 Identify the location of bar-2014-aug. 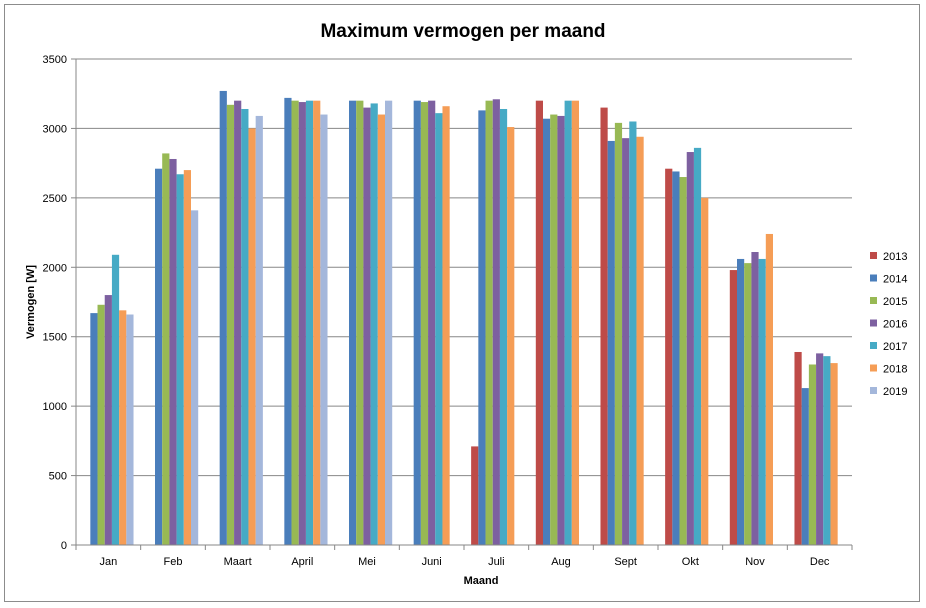
(547, 332).